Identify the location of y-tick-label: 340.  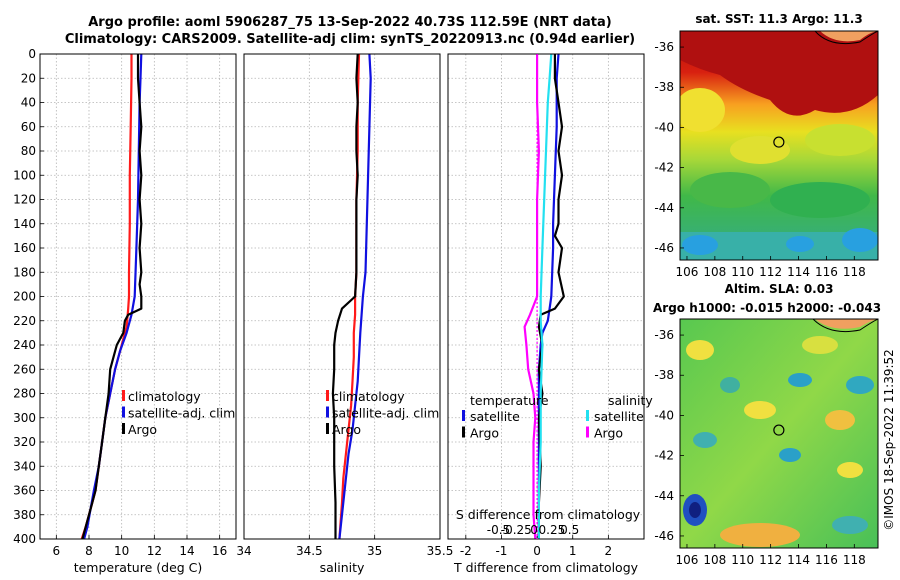
(24, 466).